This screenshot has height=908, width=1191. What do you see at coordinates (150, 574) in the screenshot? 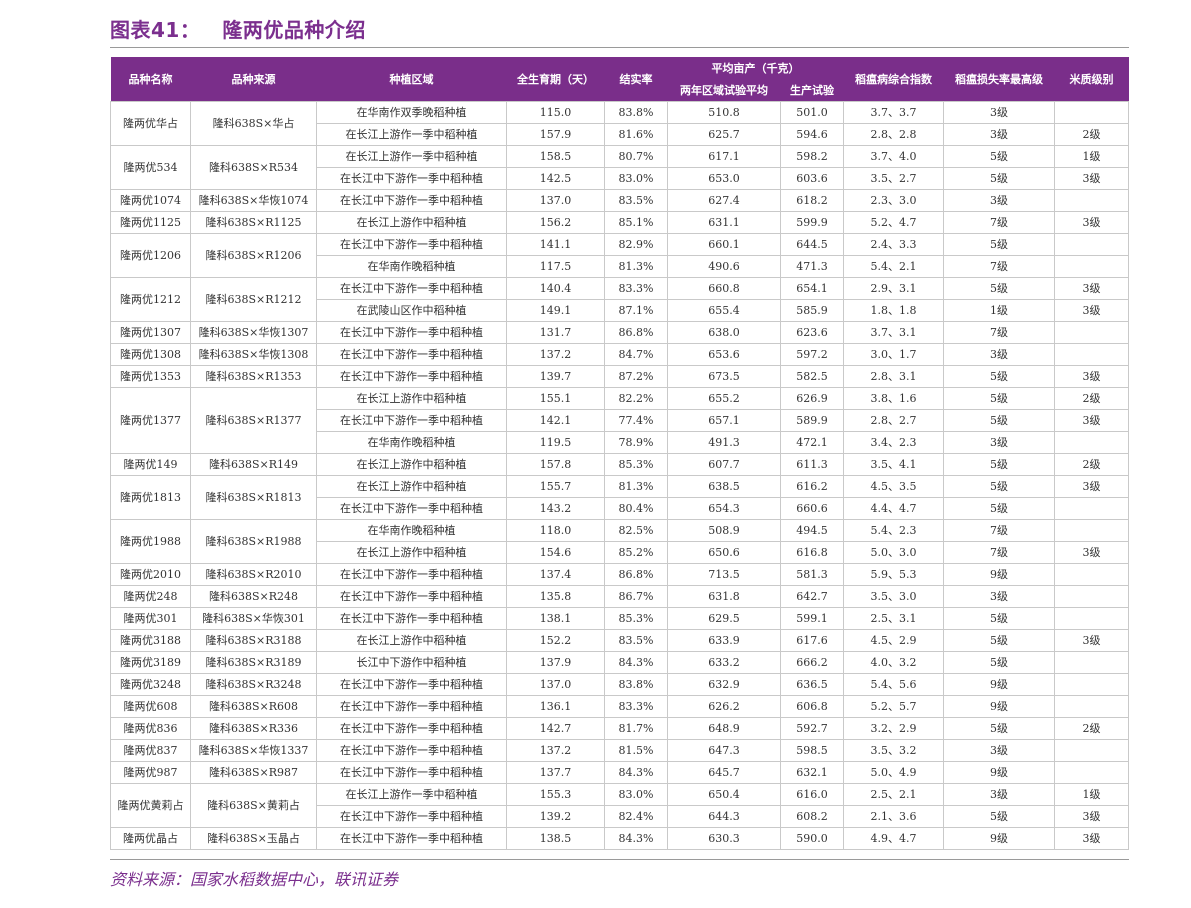
I see `variety-cell: 隆两优2010` at bounding box center [150, 574].